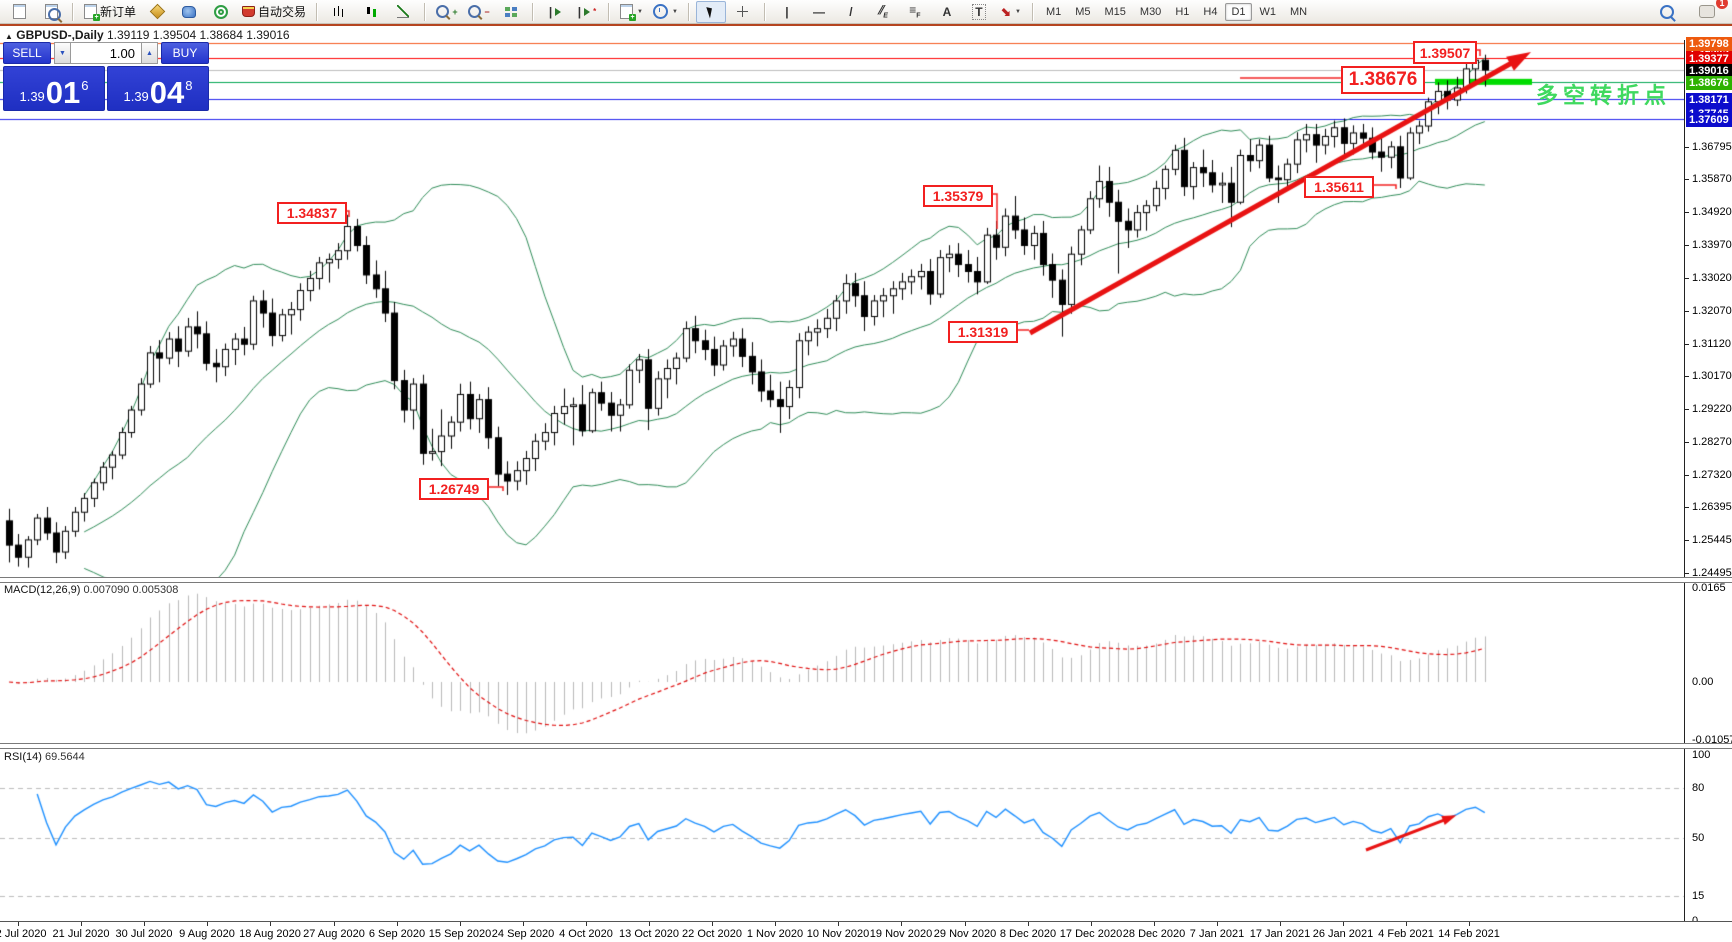 The width and height of the screenshot is (1732, 942). I want to click on equidistant-channel-icon: ⫽E, so click(882, 11).